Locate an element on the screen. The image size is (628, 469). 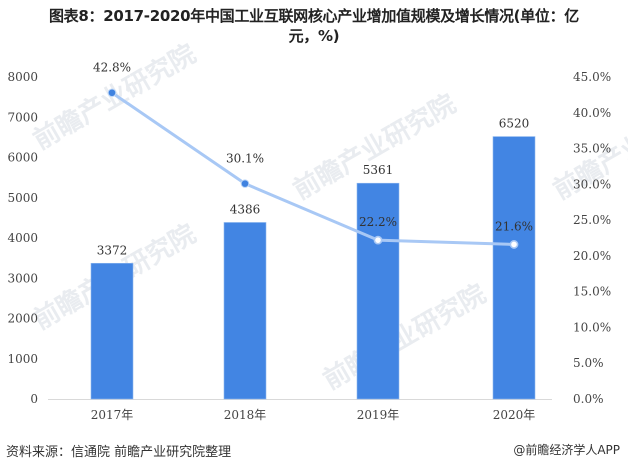
chart-title-line1: 图表8：2017-2020年中国工业互联网核心产业增加值规模及增长情况(单位：亿 is located at coordinates (314, 16).